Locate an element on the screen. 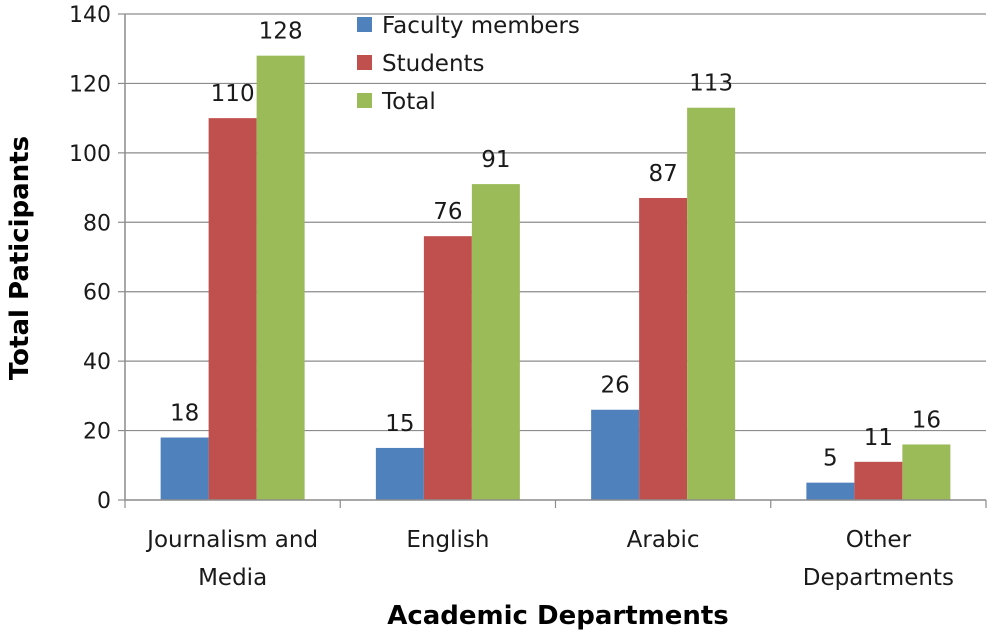 The image size is (996, 638). y-tick-label: 120 is located at coordinates (90, 84).